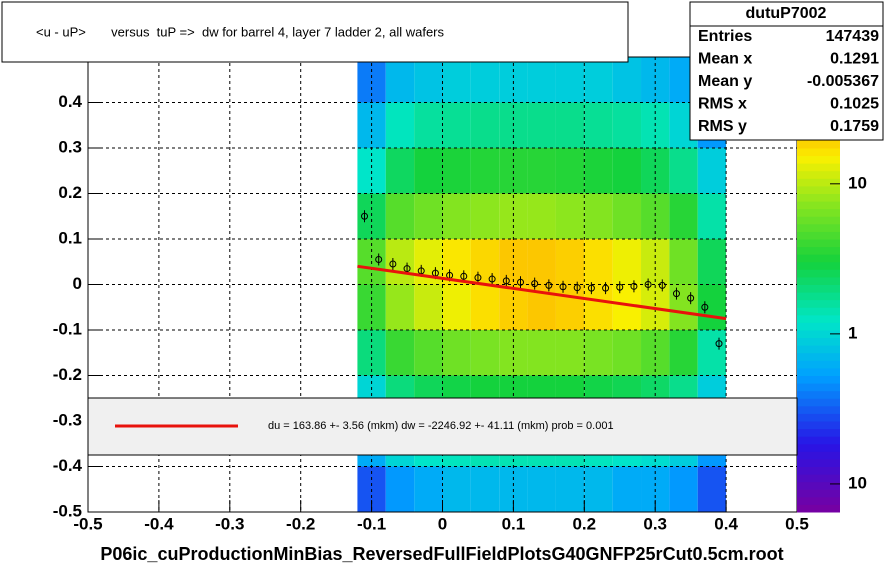 This screenshot has height=569, width=885. I want to click on x-tick-label: 0.4, so click(726, 523).